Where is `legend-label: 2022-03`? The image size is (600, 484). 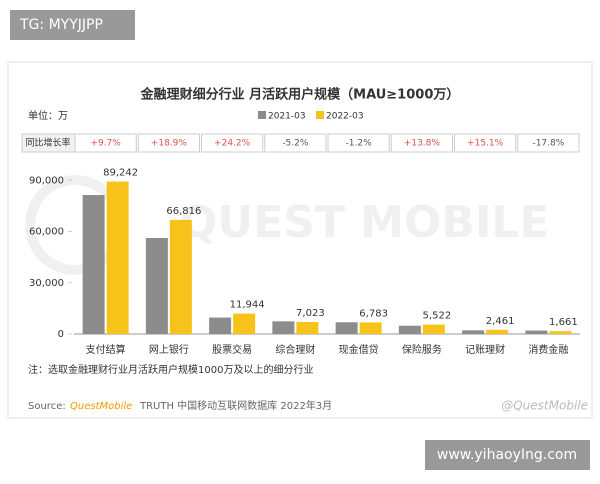 legend-label: 2022-03 is located at coordinates (345, 117).